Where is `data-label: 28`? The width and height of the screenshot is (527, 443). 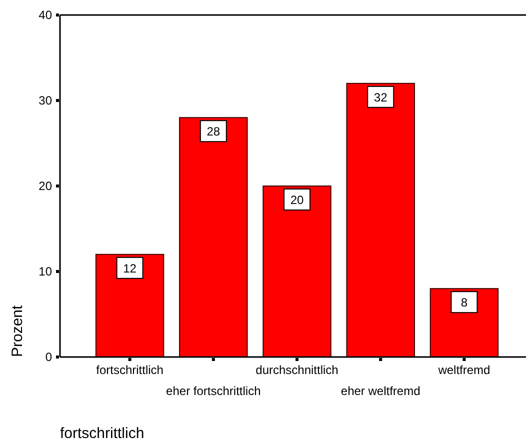 data-label: 28 is located at coordinates (213, 131).